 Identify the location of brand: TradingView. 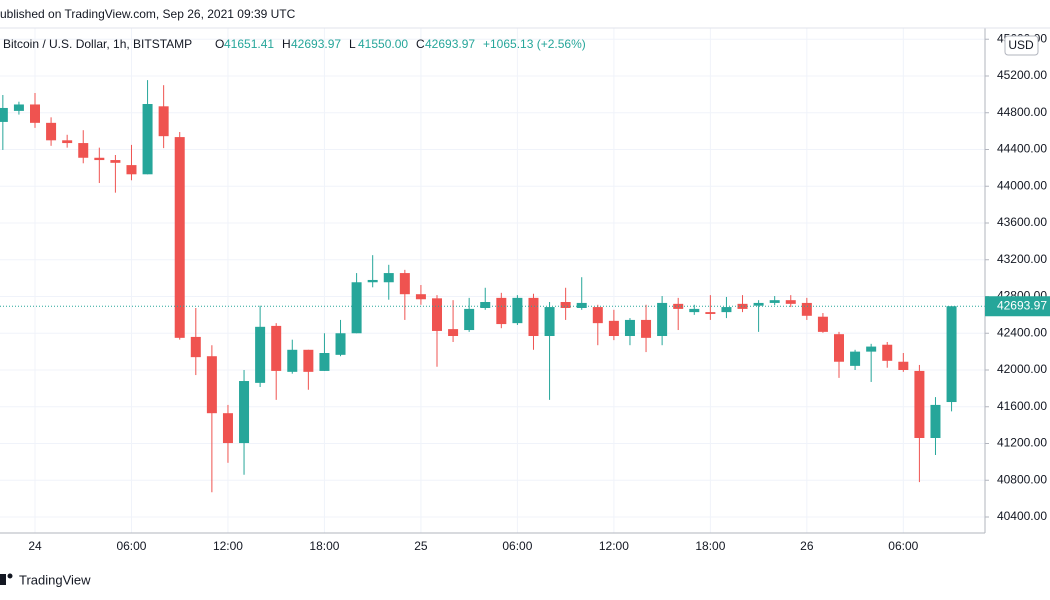
(55, 579).